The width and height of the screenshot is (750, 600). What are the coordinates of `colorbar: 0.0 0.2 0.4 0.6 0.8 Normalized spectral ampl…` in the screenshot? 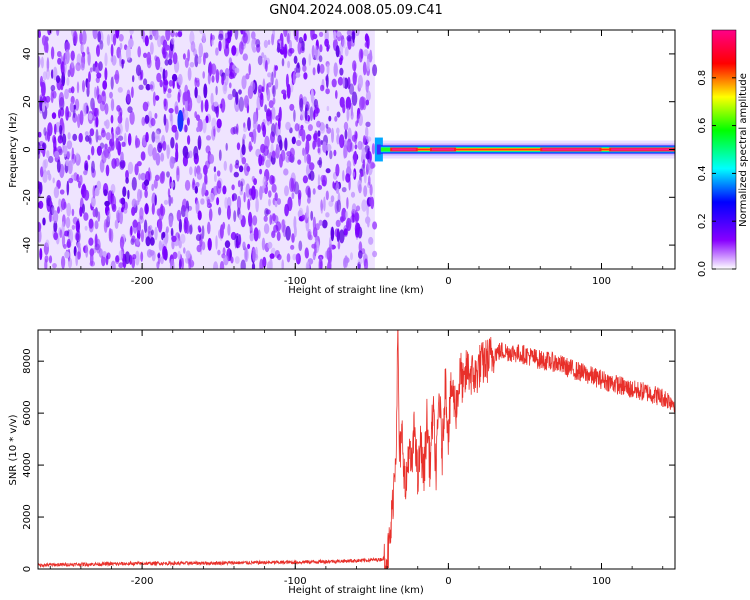 It's located at (723, 153).